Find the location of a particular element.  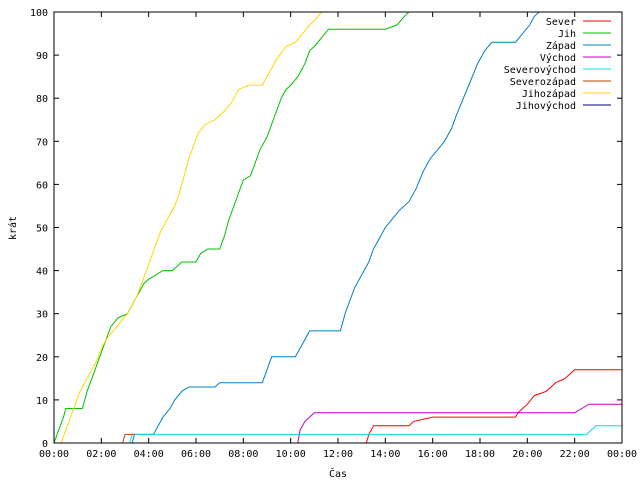

y-tick-label: 0 is located at coordinates (45, 444).